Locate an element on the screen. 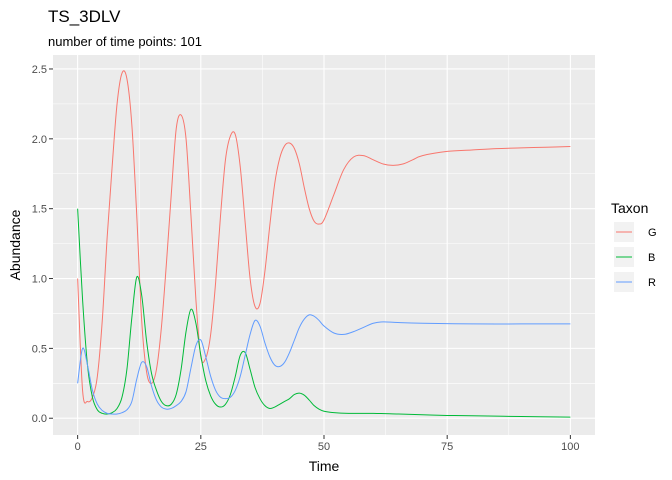  x-tick-label: 25 is located at coordinates (201, 447).